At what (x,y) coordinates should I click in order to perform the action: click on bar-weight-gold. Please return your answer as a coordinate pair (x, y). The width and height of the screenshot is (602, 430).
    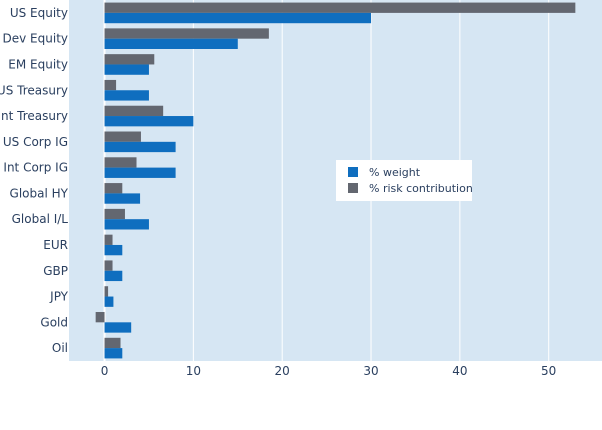
    Looking at the image, I should click on (118, 327).